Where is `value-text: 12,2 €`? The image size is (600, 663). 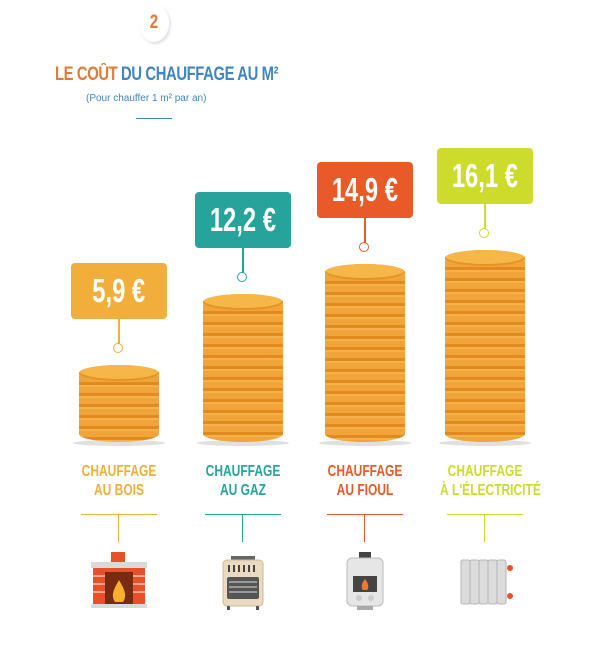
value-text: 12,2 € is located at coordinates (243, 219).